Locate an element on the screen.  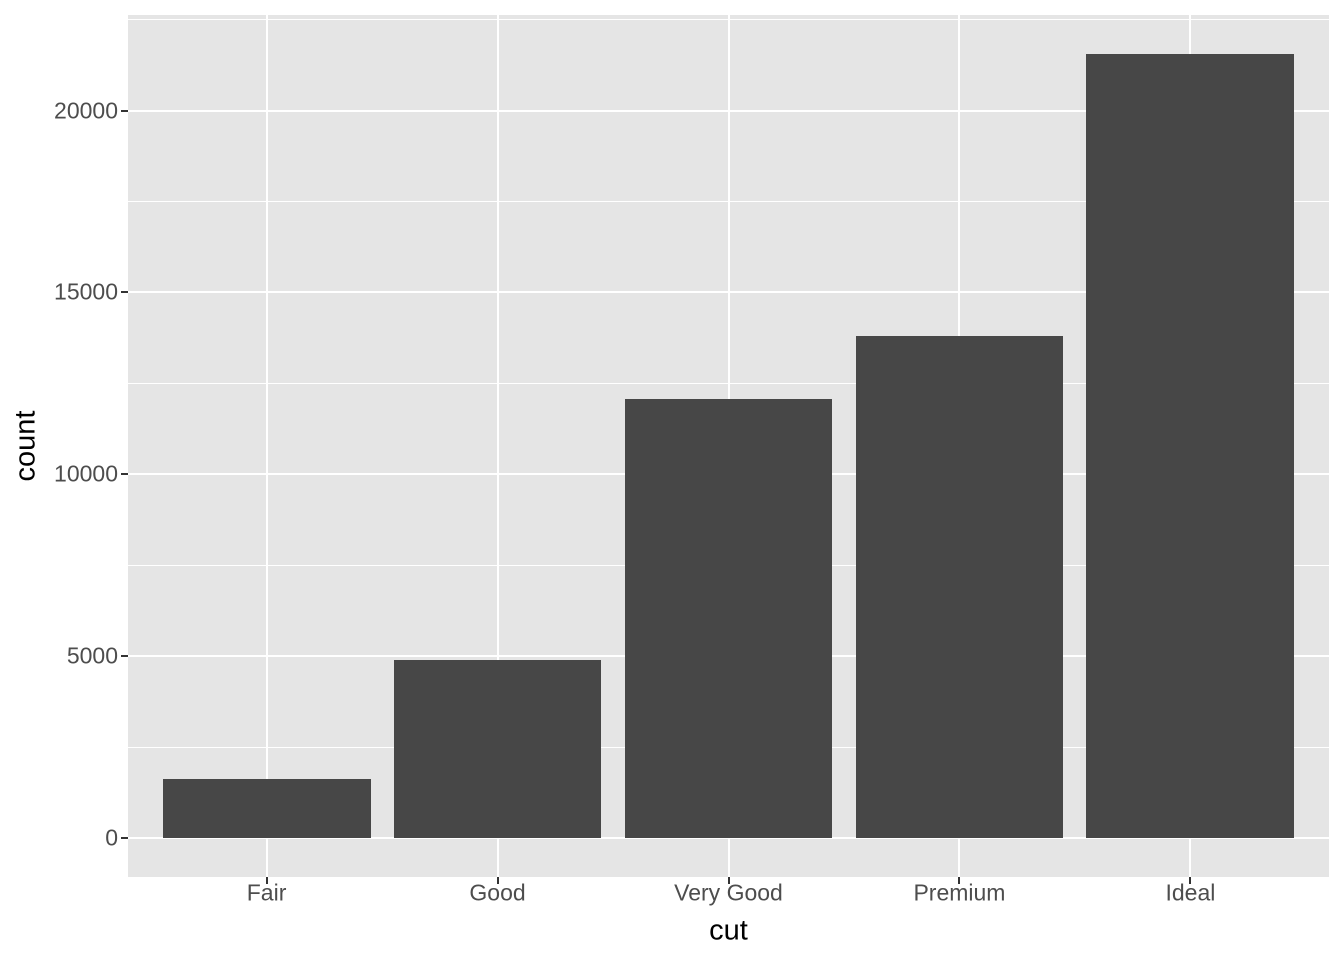
x-tick-label: Very Good is located at coordinates (728, 892).